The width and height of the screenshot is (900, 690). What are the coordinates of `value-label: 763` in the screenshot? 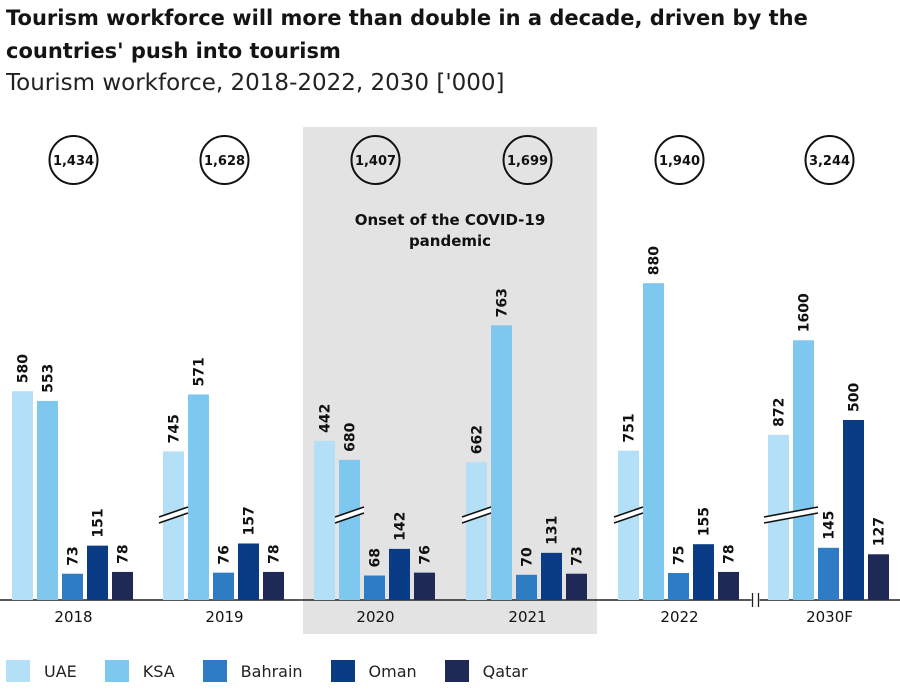 It's located at (503, 302).